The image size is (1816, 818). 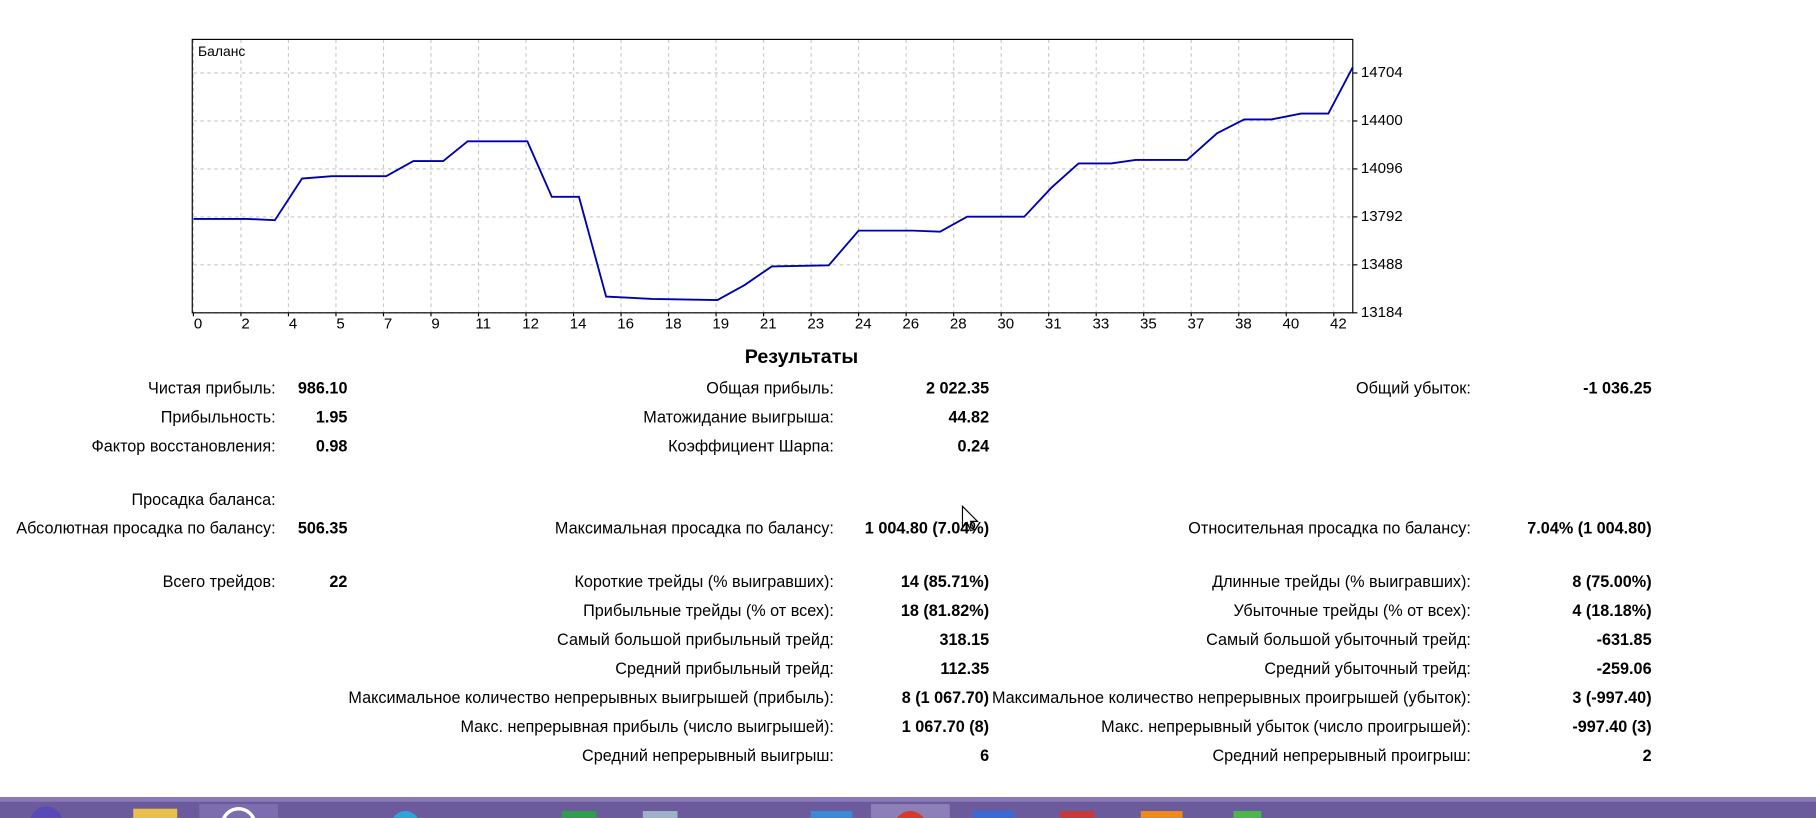 What do you see at coordinates (219, 582) in the screenshot?
I see `stat-label: Всего трейдов:` at bounding box center [219, 582].